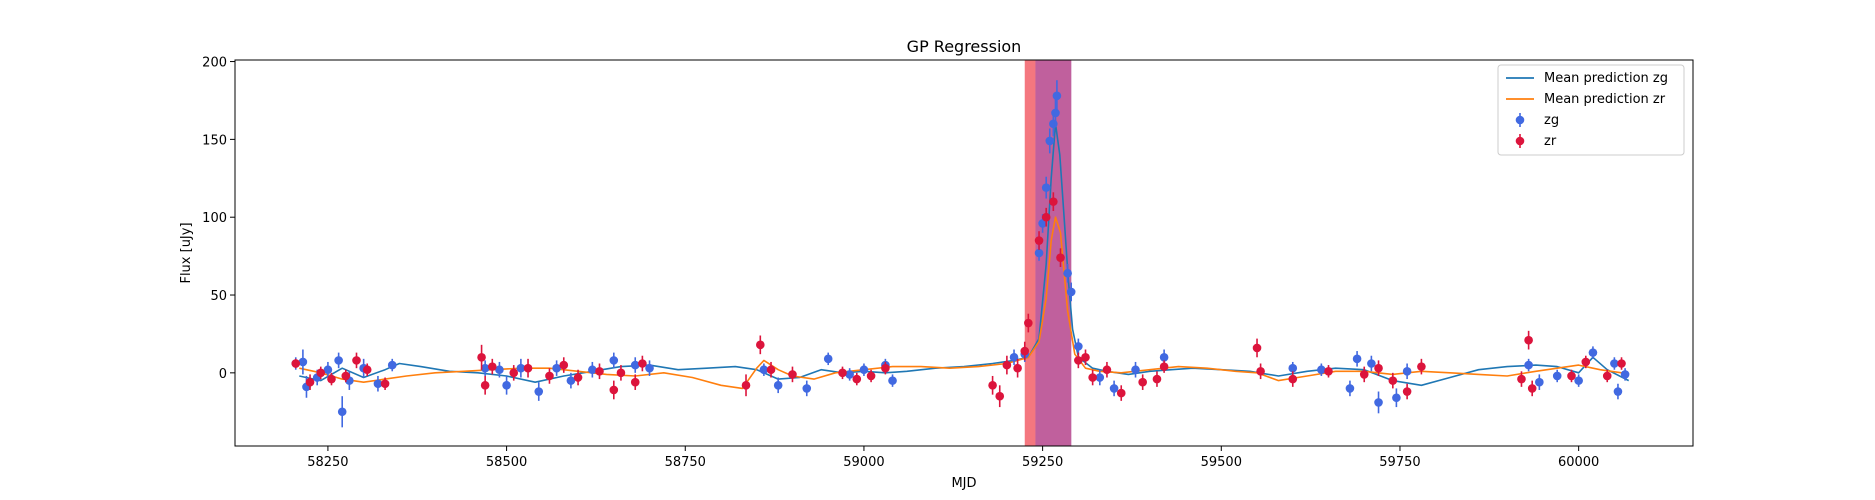 Image resolution: width=1875 pixels, height=500 pixels. I want to click on legend-label: Mean prediction zr, so click(1605, 99).